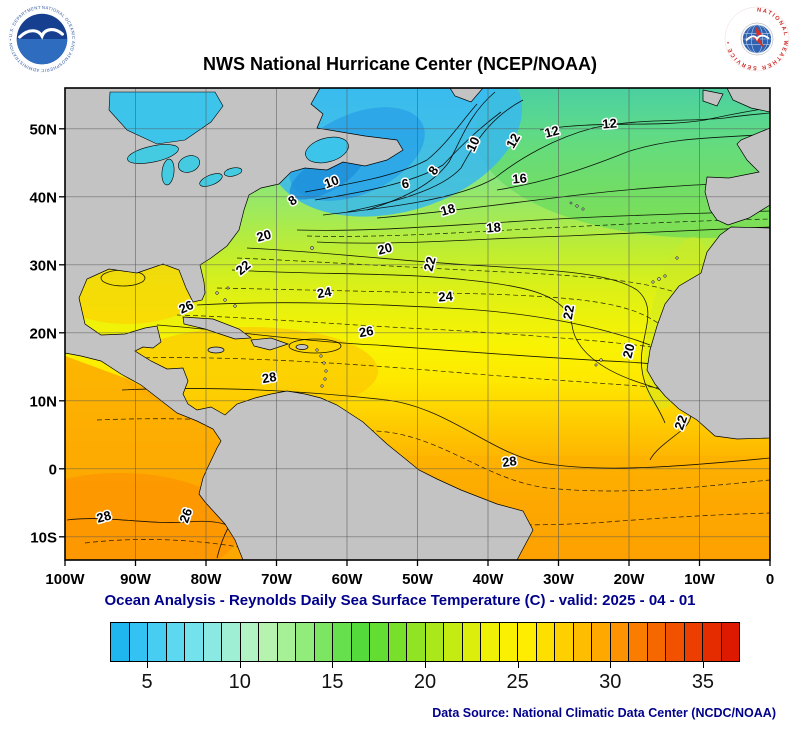  Describe the element at coordinates (43, 129) in the screenshot. I see `lat-axis-label: 50N` at that location.